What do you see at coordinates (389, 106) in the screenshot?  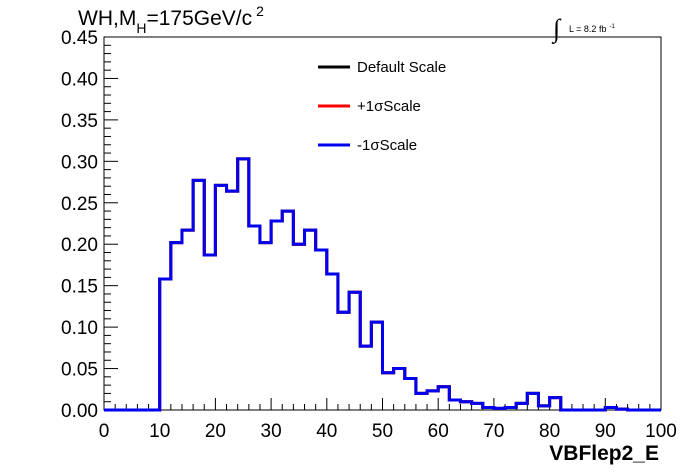 I see `legend-label: +1σScale` at bounding box center [389, 106].